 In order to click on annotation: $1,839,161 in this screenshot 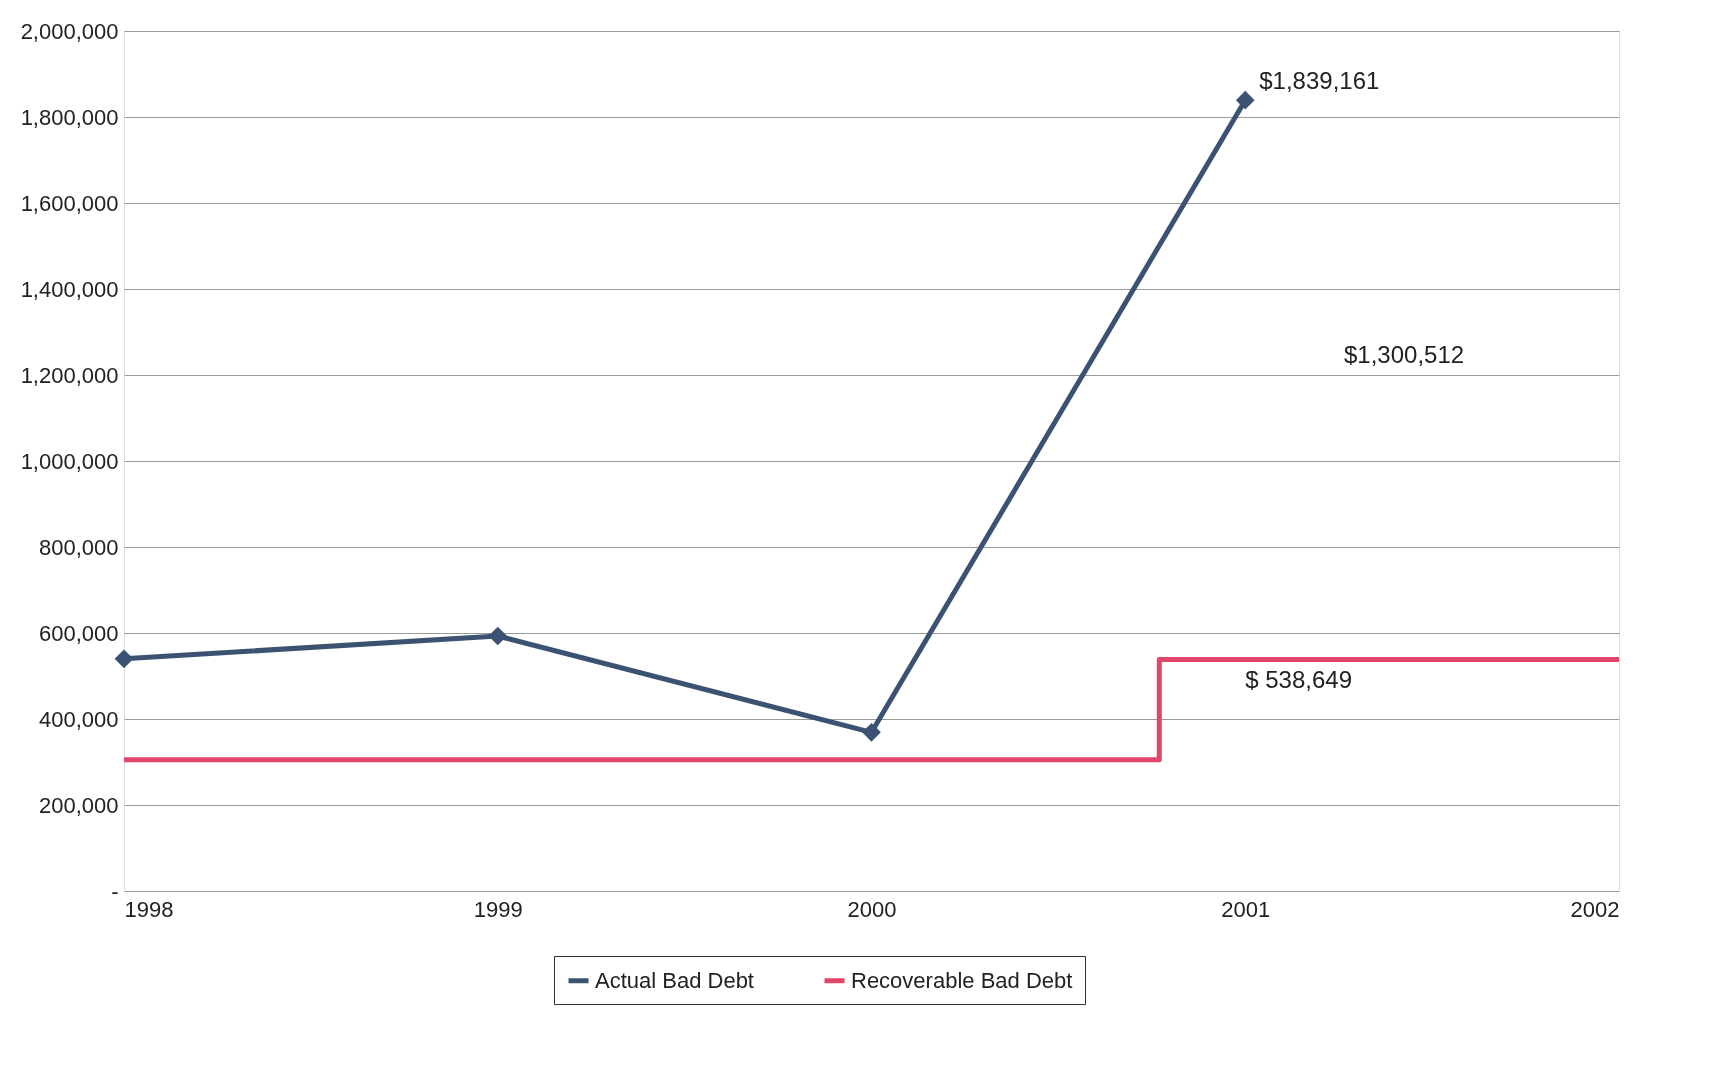, I will do `click(1319, 81)`.